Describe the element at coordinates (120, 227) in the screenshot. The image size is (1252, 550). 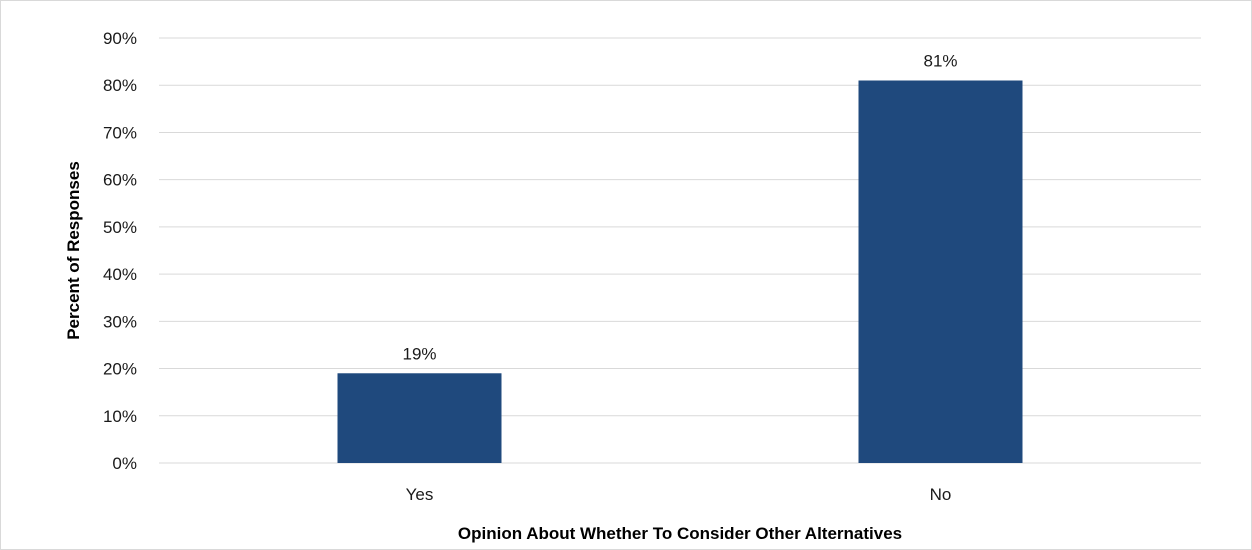
I see `y-tick-label: 50%` at that location.